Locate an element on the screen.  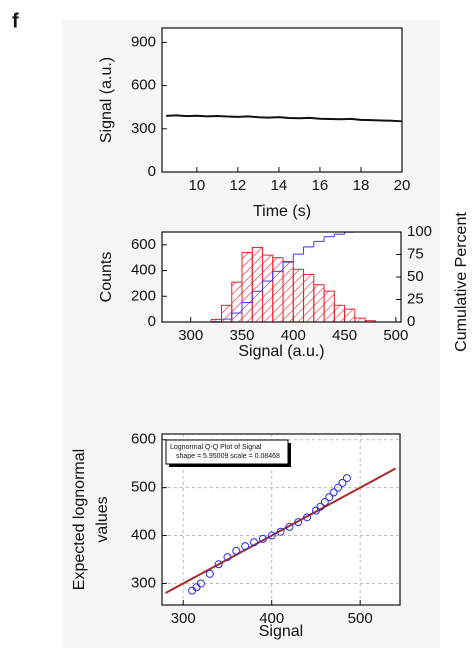
legend-box is located at coordinates (227, 452).